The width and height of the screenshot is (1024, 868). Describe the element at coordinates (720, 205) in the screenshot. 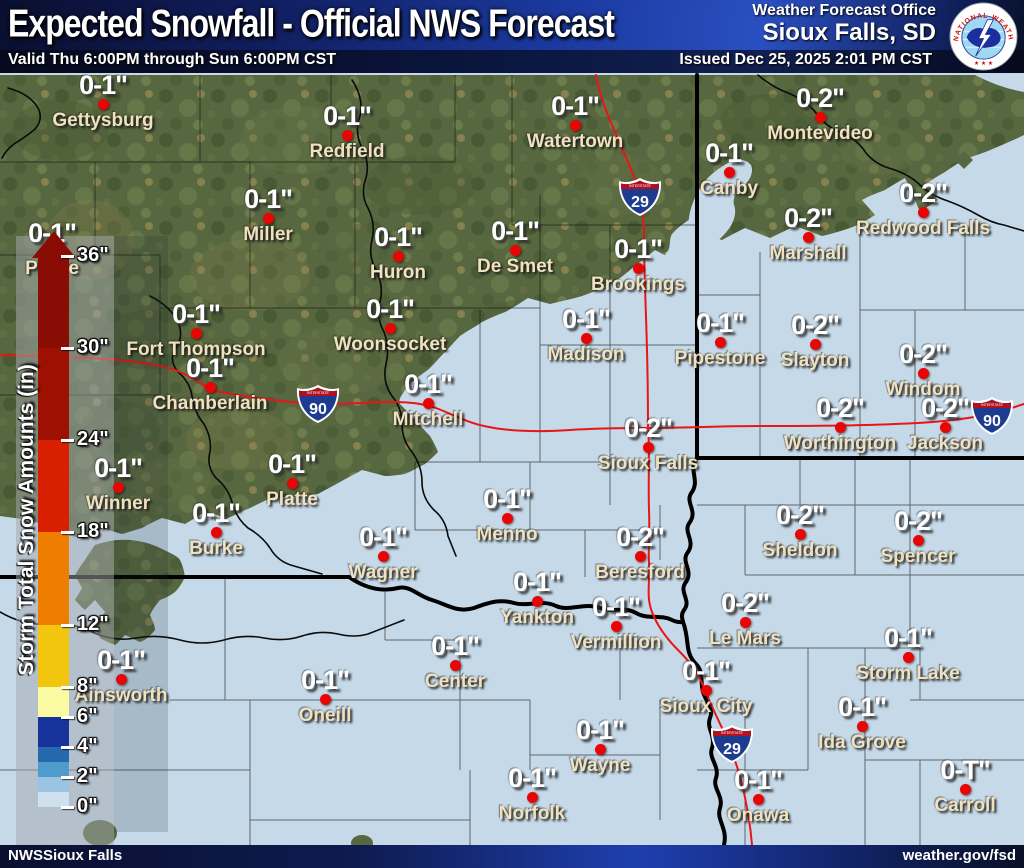

I see `canby-valley` at that location.